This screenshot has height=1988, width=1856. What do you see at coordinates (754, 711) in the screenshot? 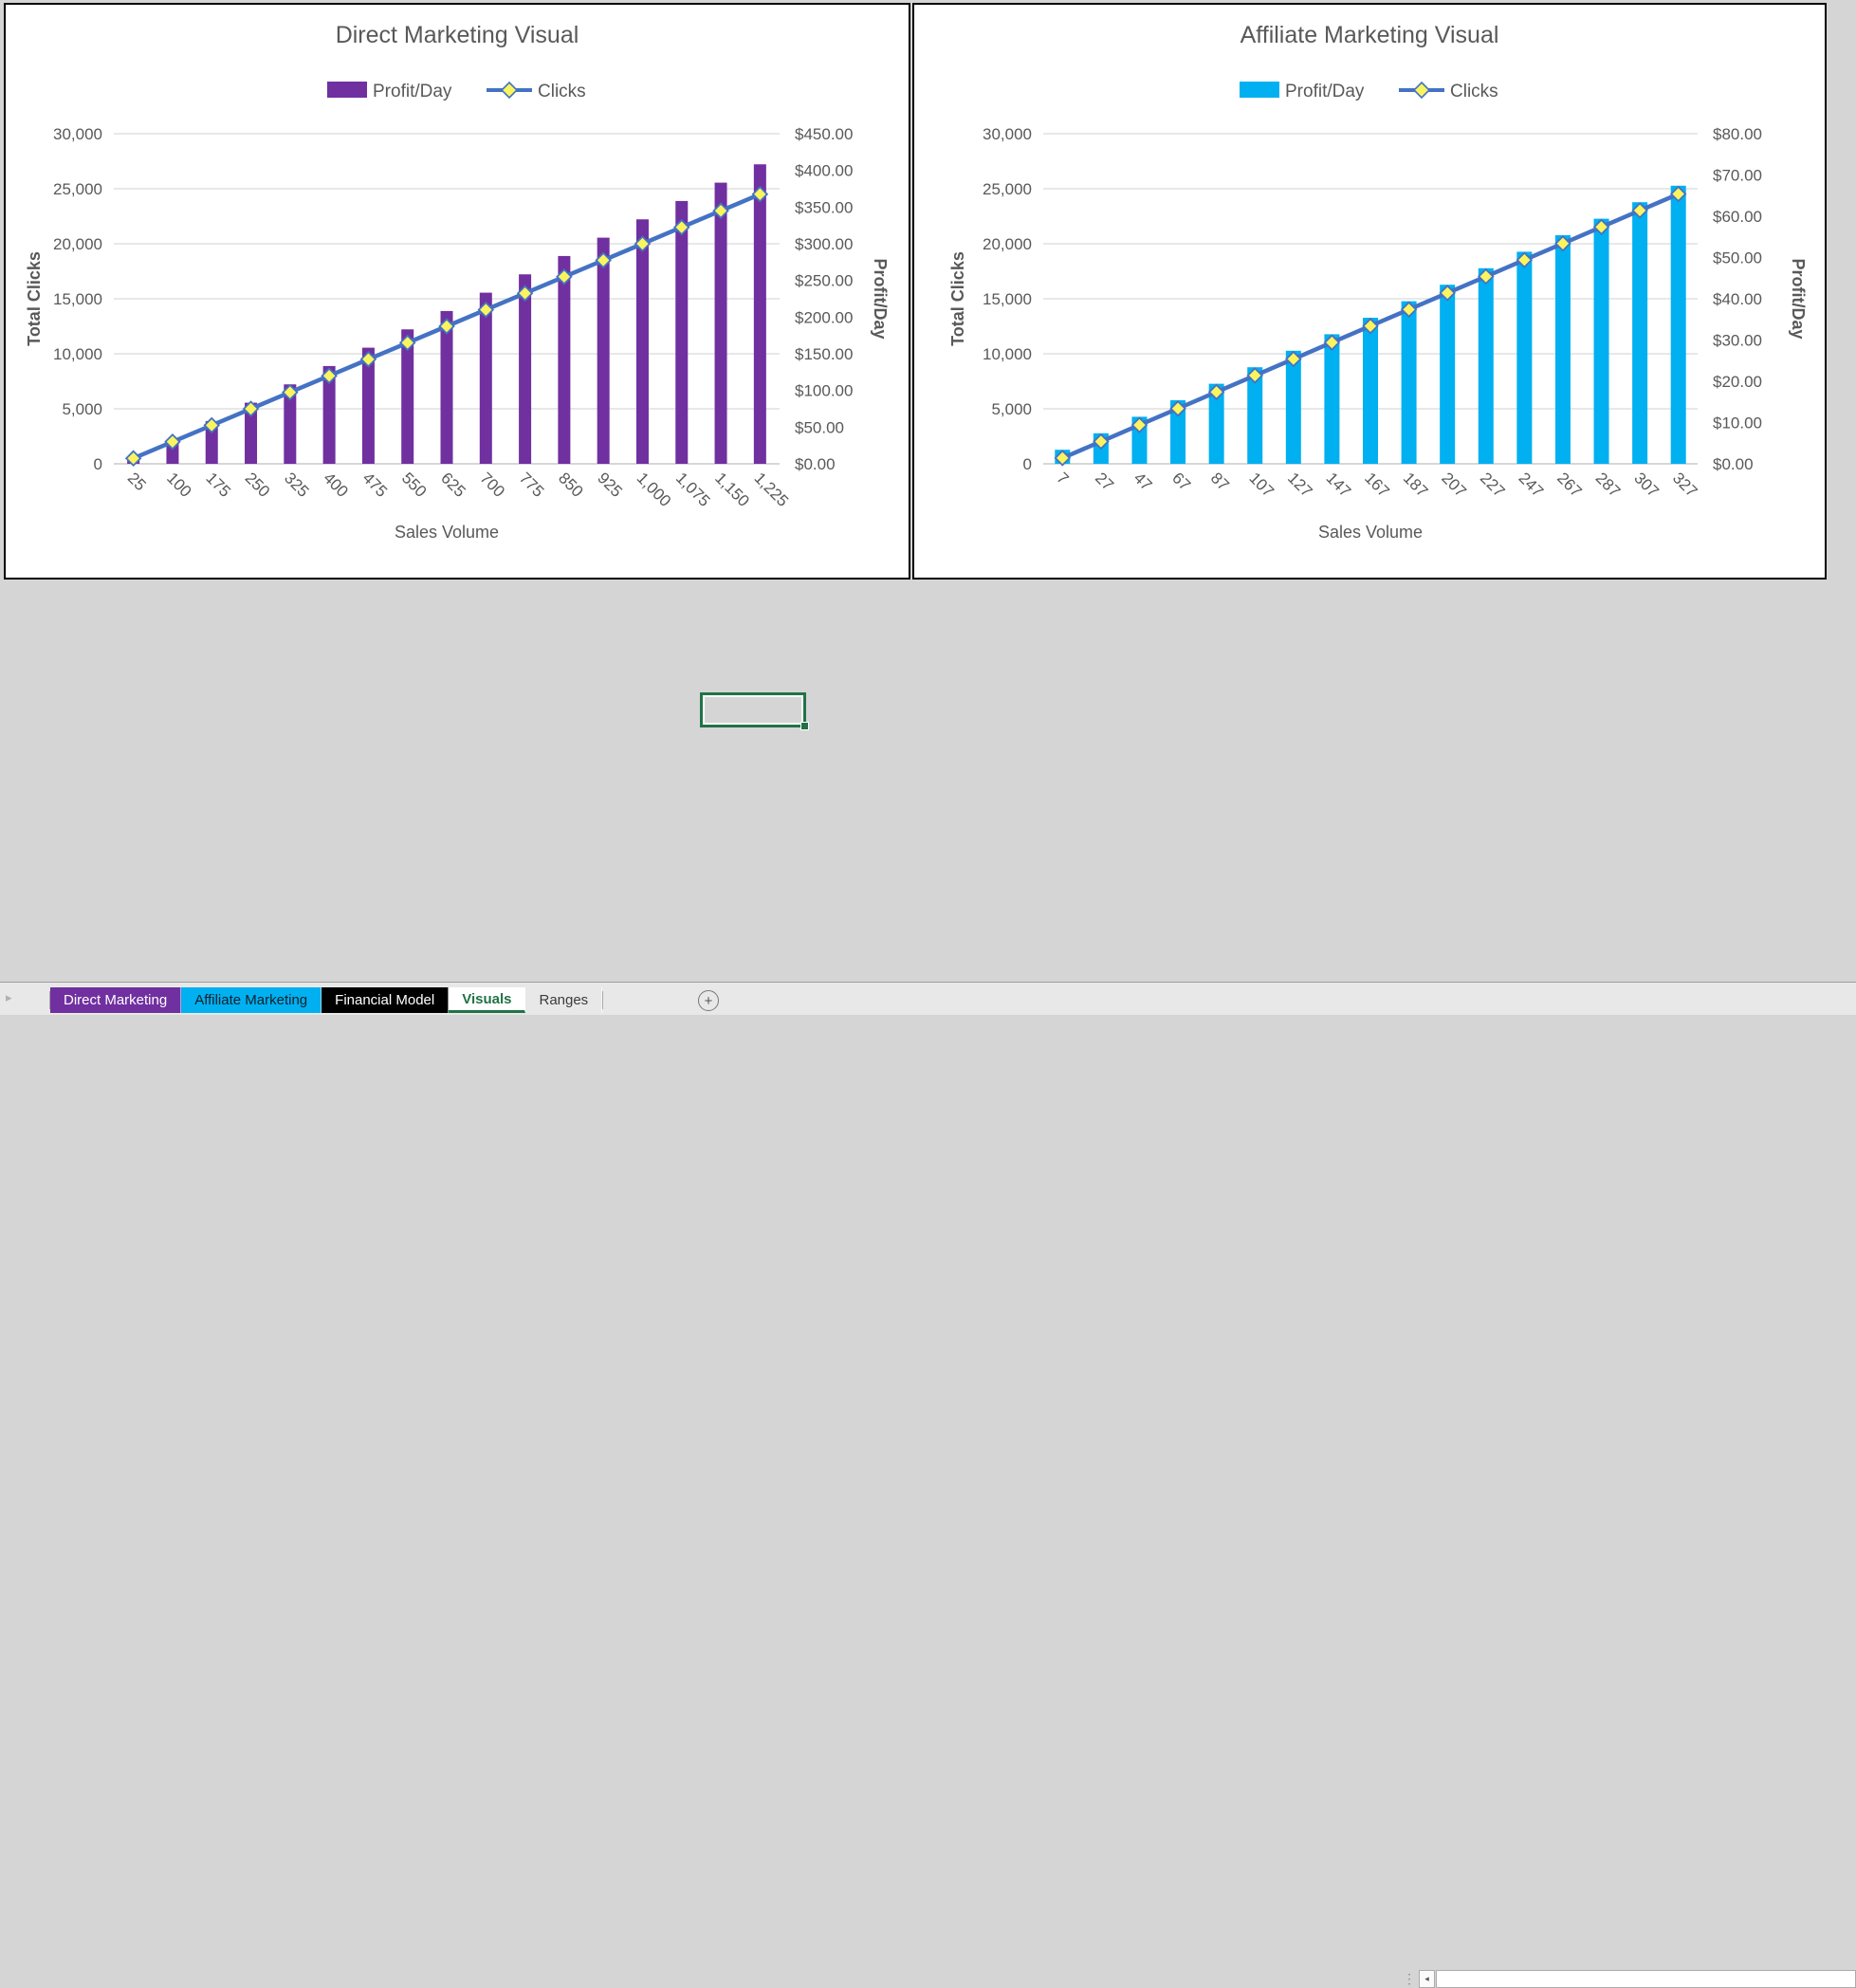
I see `selected-cell` at bounding box center [754, 711].